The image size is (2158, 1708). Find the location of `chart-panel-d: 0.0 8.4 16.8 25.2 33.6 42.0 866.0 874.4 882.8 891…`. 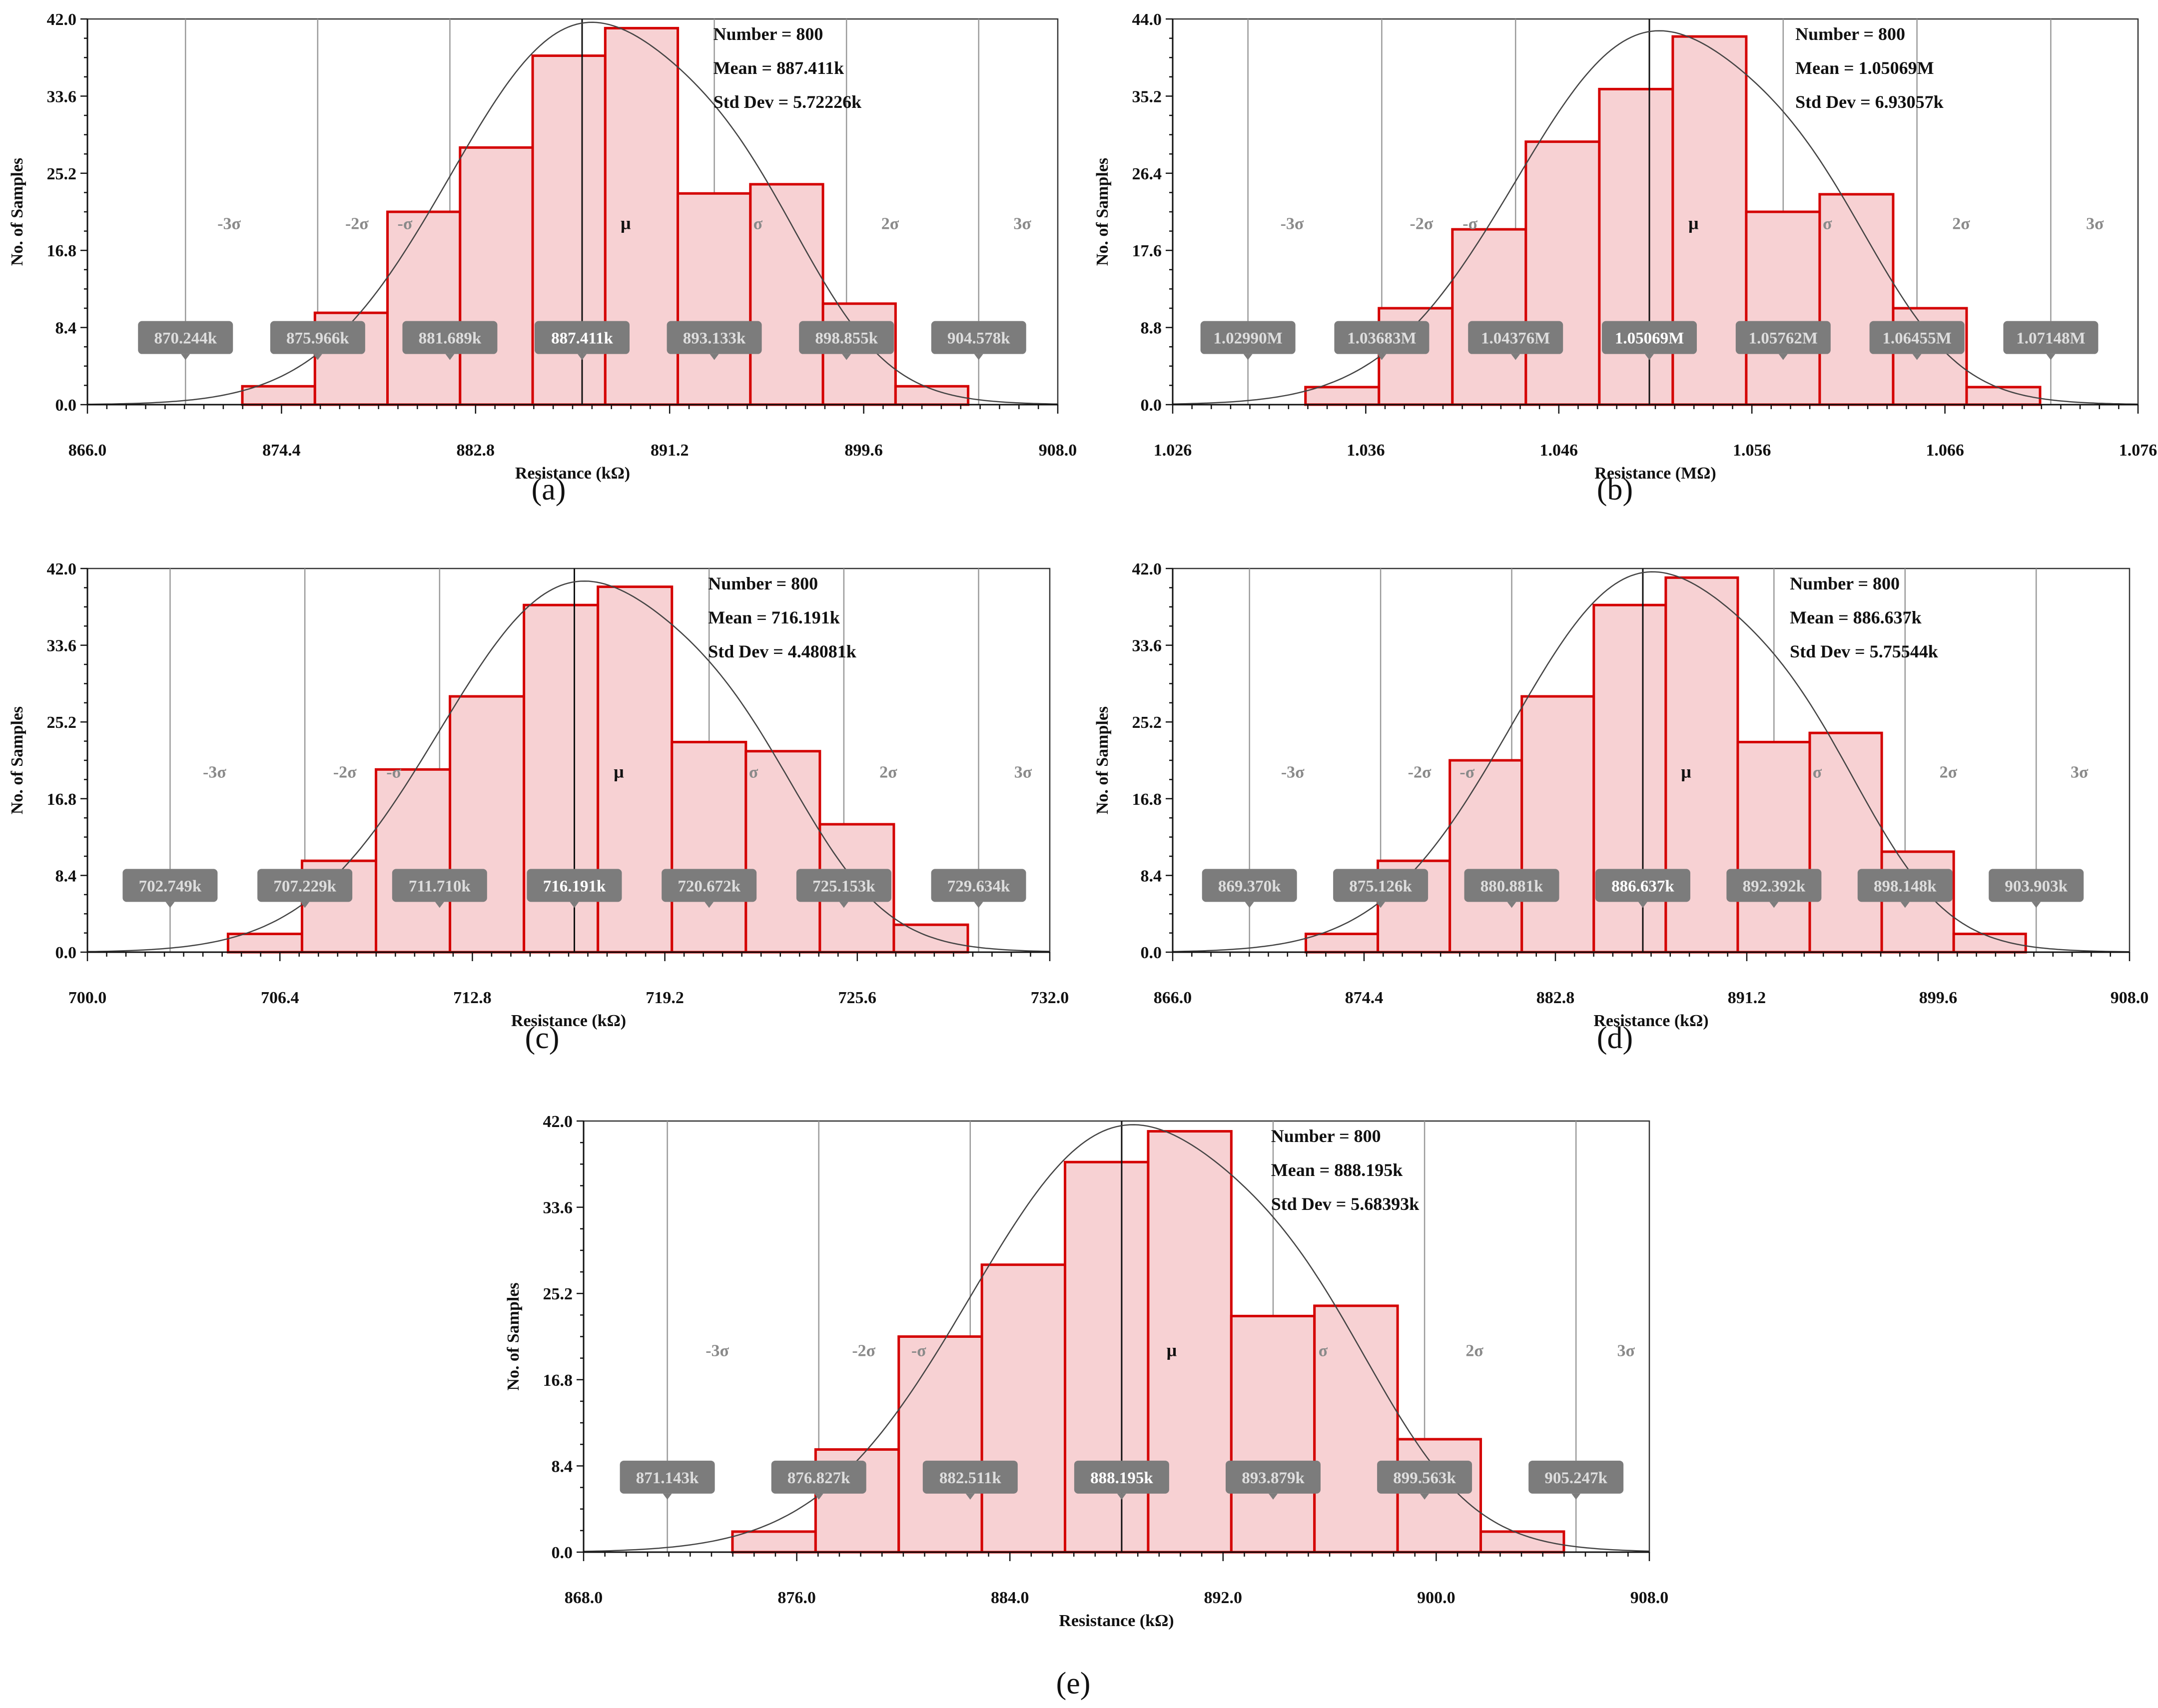

chart-panel-d: 0.0 8.4 16.8 25.2 33.6 42.0 866.0 874.4 882.8 891… is located at coordinates (1621, 808).